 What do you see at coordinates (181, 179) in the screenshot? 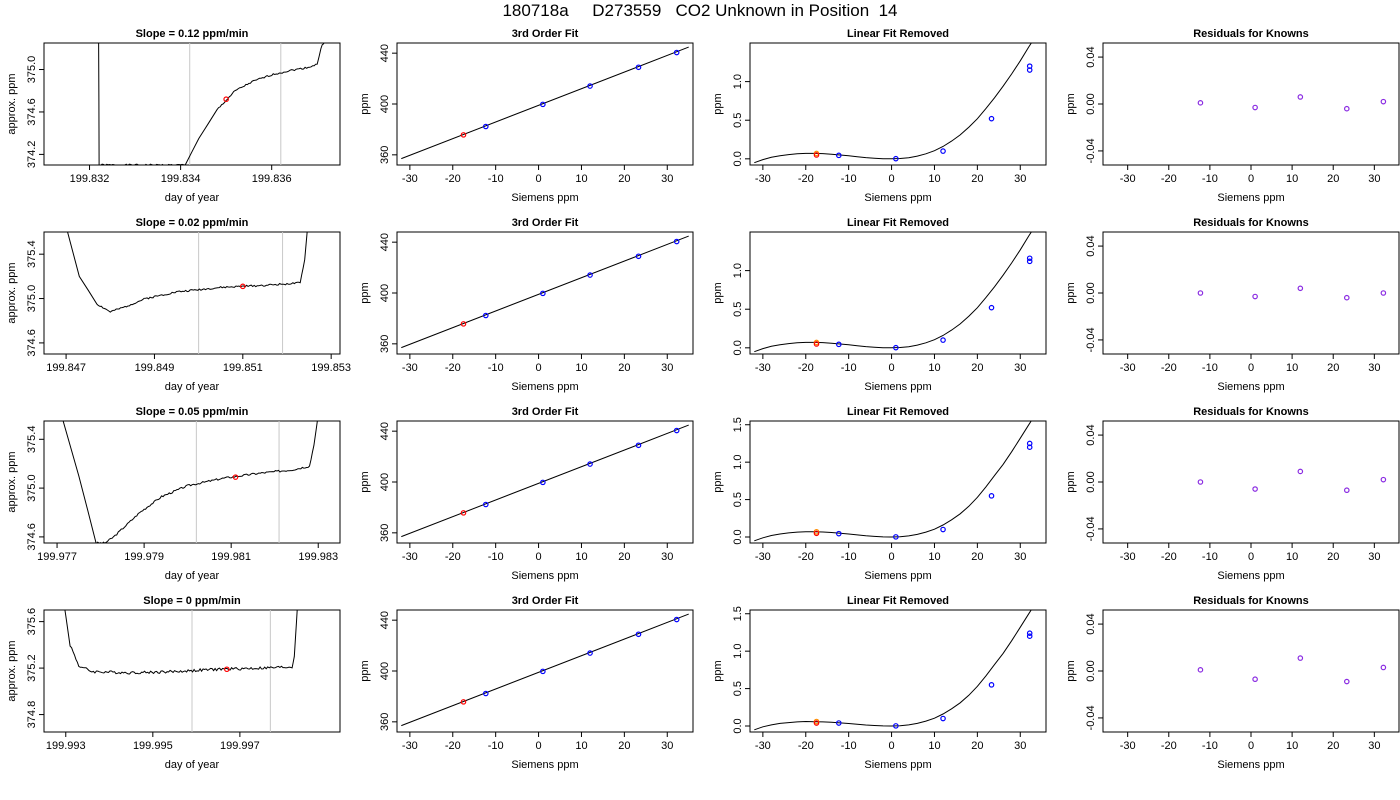
I see `x-tick-label: 199.834` at bounding box center [181, 179].